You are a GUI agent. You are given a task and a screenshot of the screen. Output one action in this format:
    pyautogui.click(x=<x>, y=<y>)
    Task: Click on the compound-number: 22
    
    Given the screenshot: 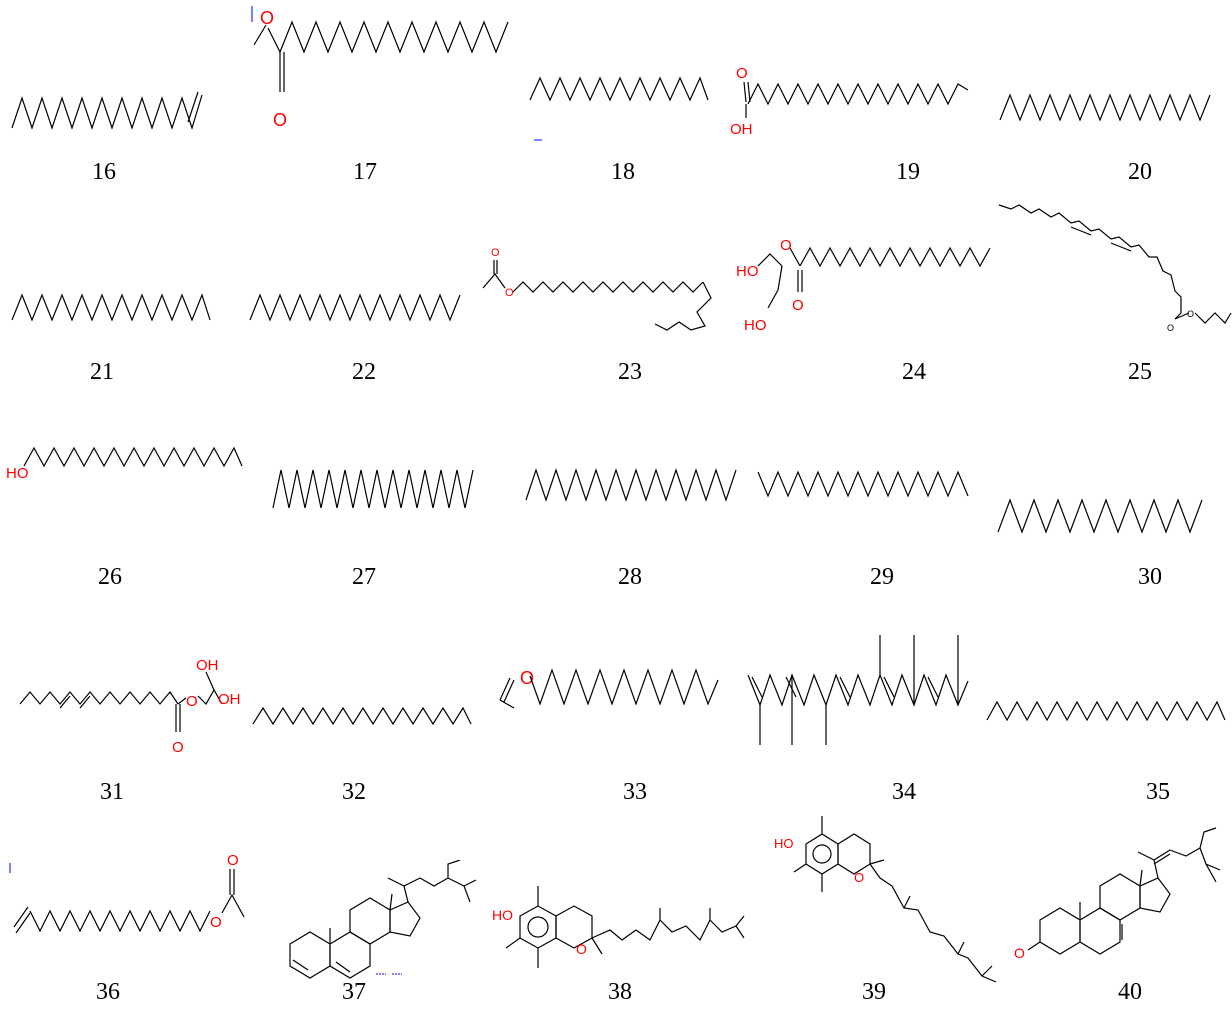 What is the action you would take?
    pyautogui.click(x=364, y=372)
    